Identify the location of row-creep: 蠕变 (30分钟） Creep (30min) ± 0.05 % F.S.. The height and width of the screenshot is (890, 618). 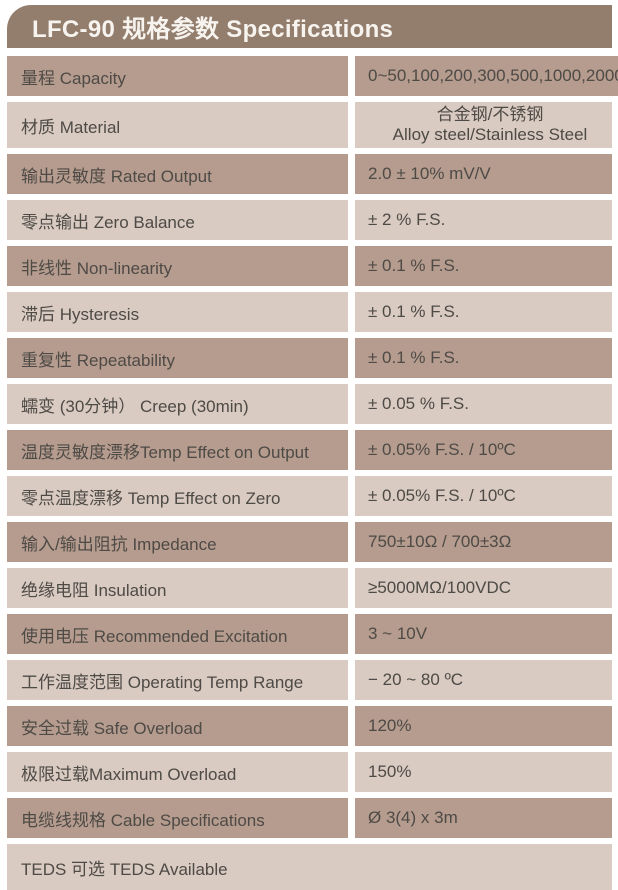
(309, 404).